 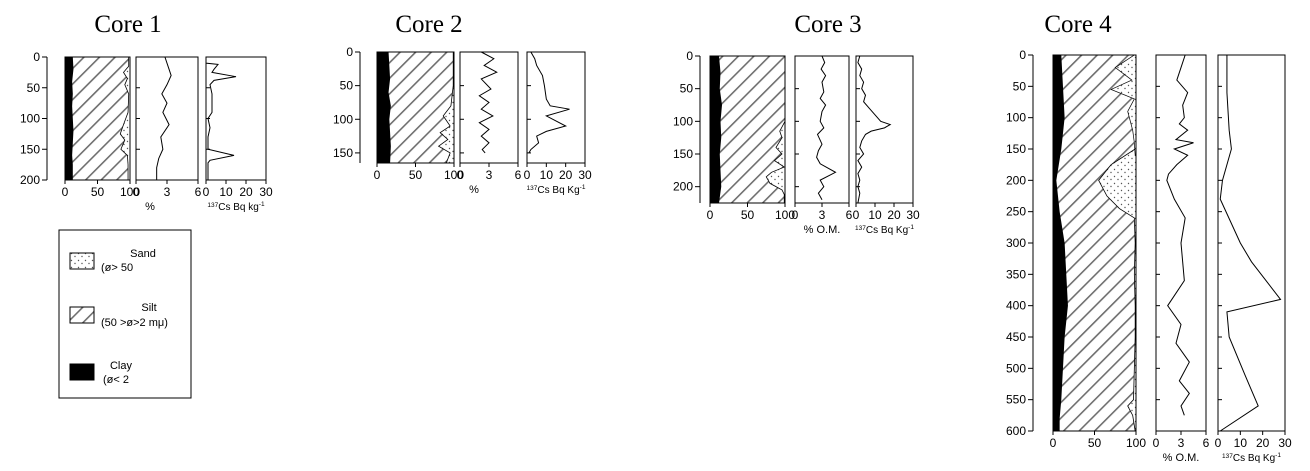 I want to click on legend-clay-swatch, so click(x=82, y=372).